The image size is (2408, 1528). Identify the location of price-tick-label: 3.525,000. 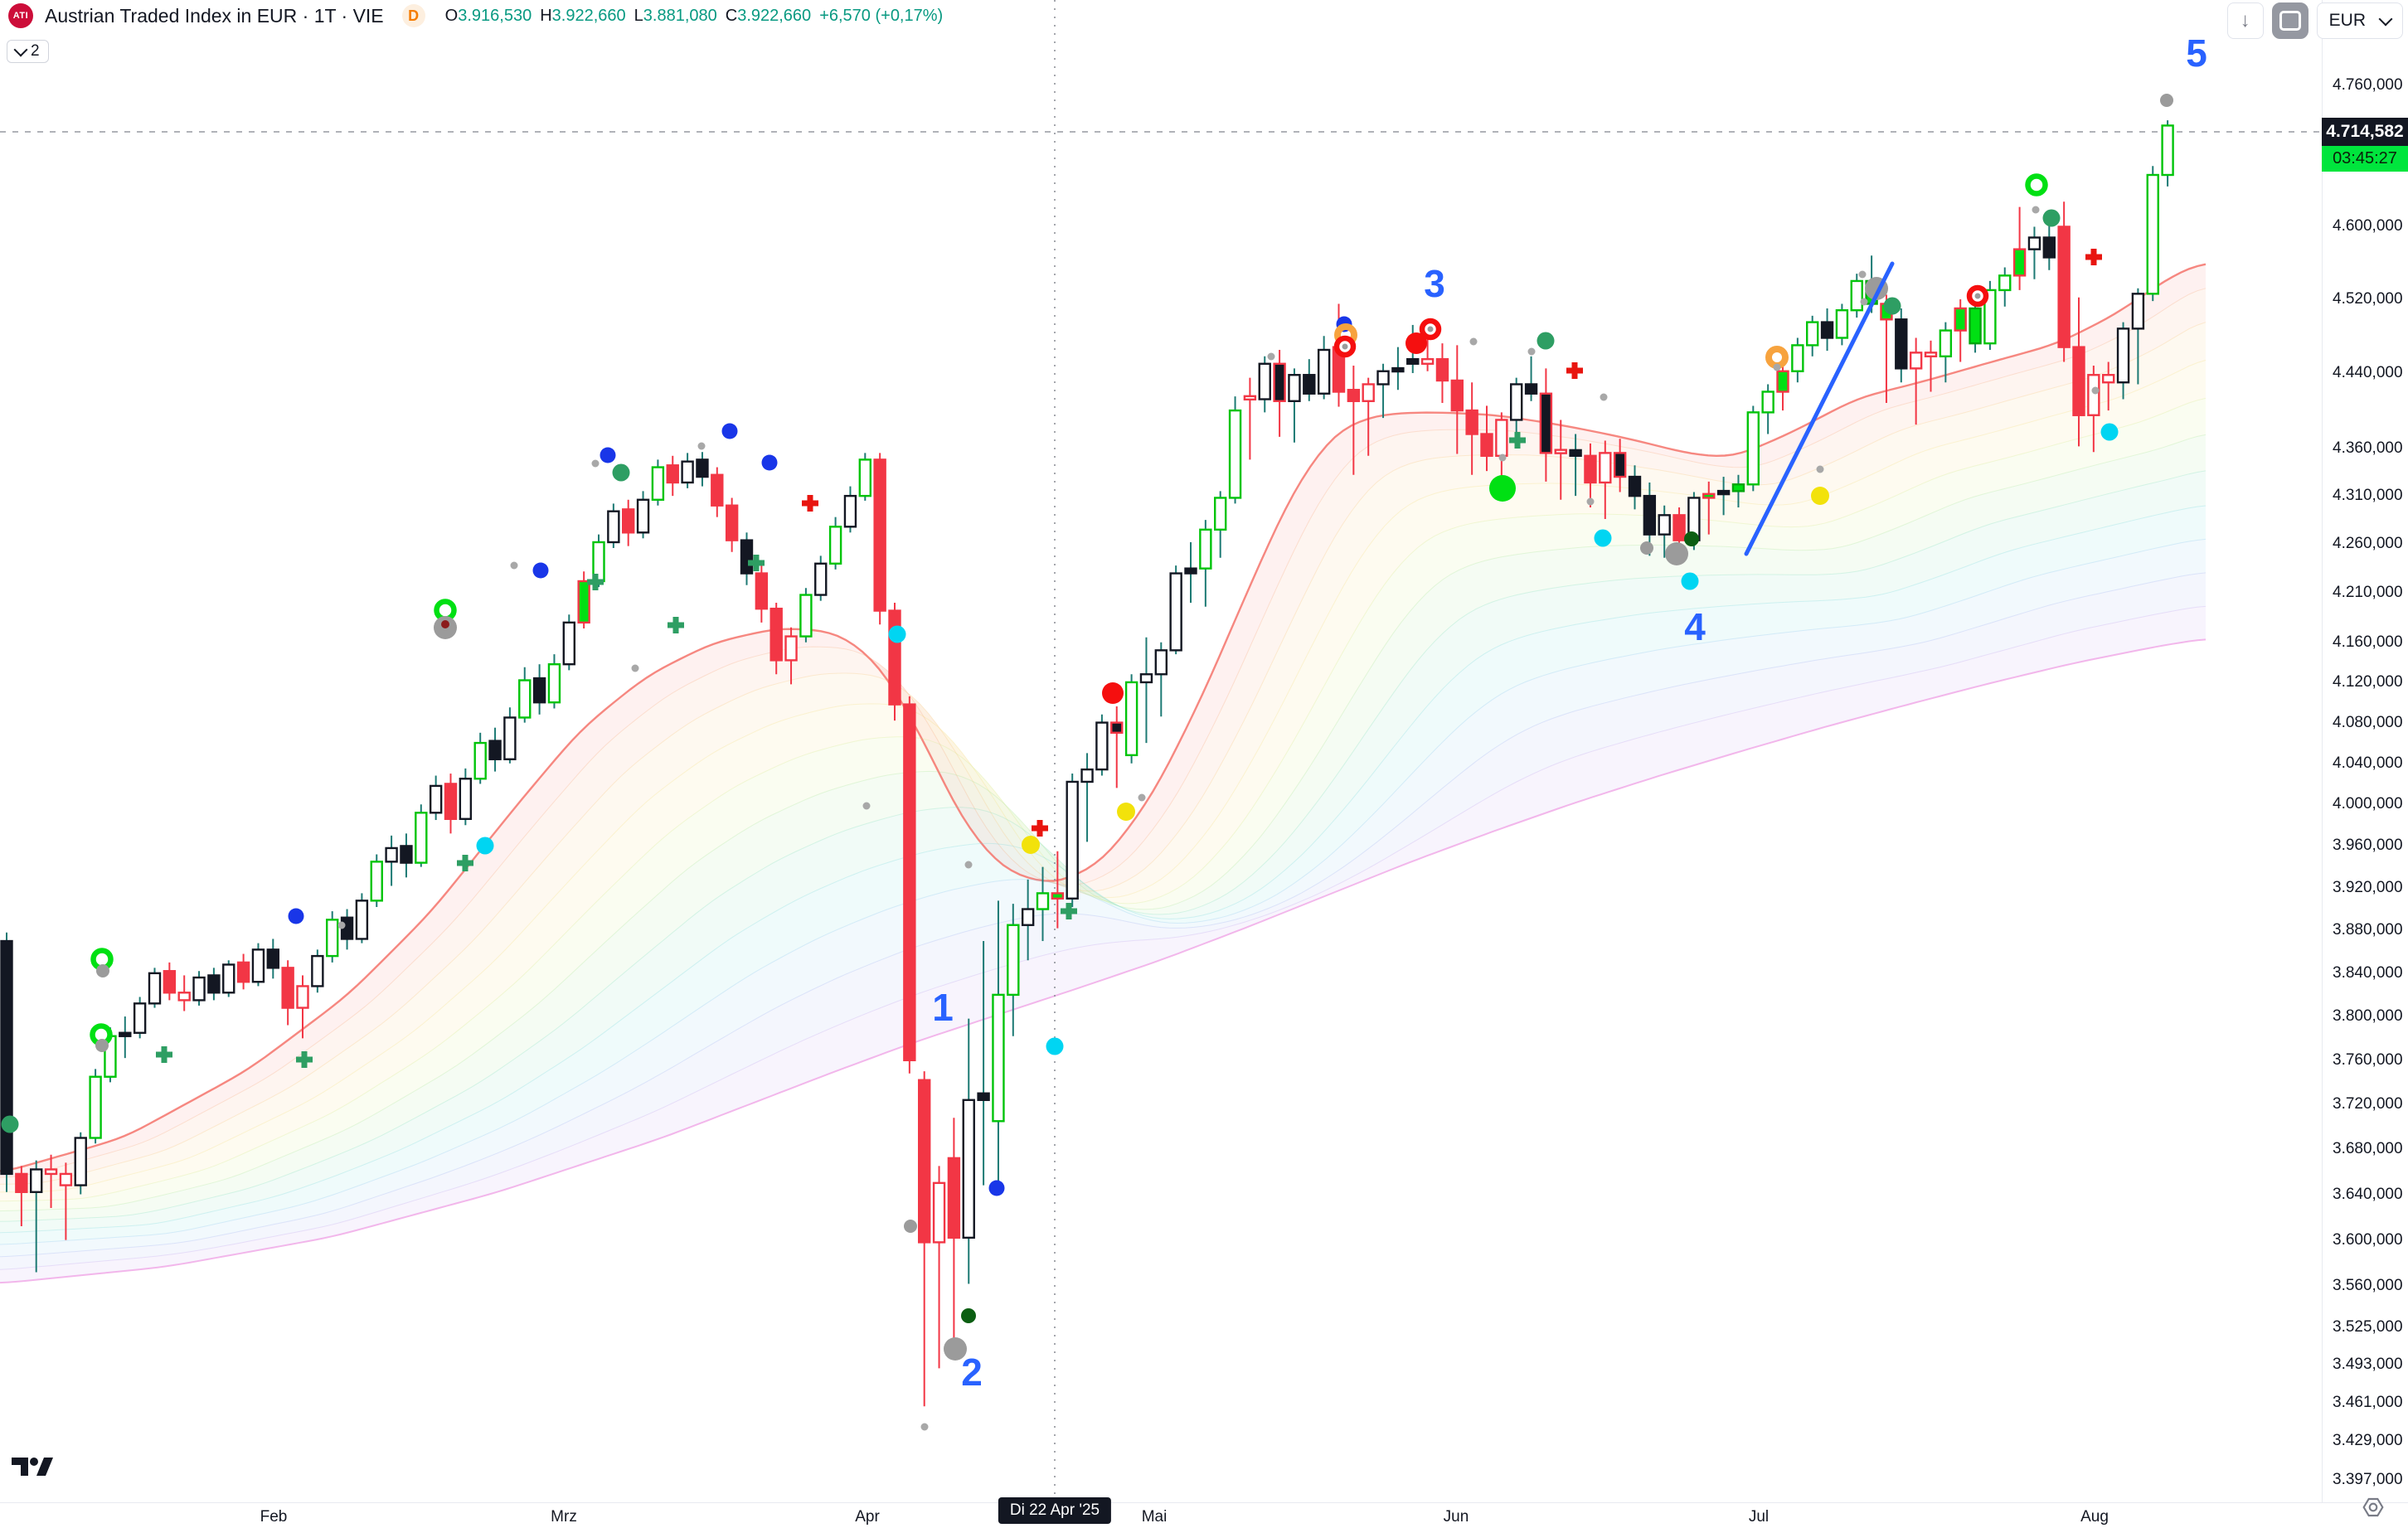
(2368, 1327).